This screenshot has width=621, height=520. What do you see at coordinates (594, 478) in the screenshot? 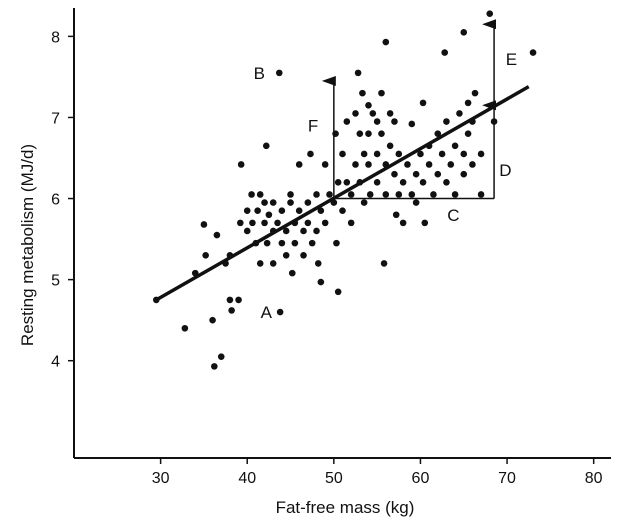
I see `x-tick-label: 80` at bounding box center [594, 478].